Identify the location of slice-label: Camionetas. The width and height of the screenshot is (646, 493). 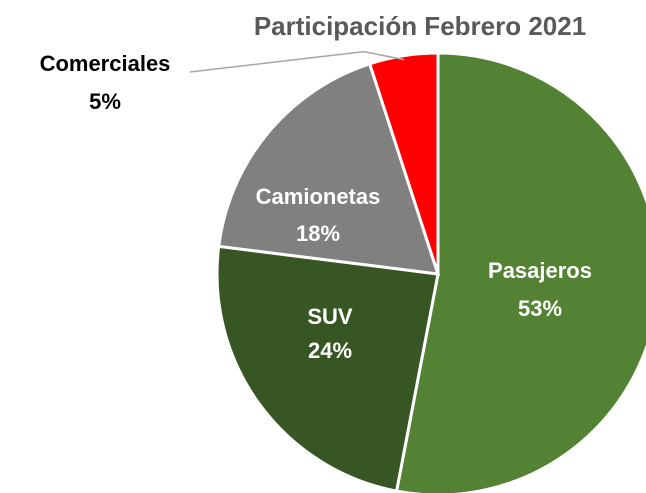
(318, 196).